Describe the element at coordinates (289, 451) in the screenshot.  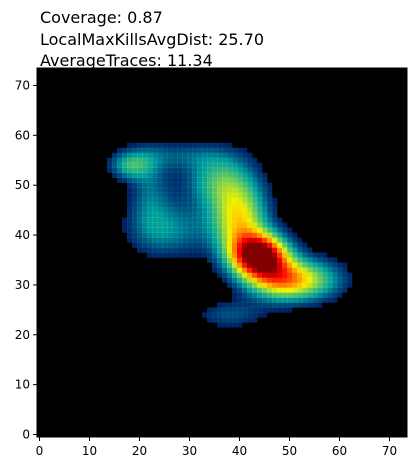
I see `x-tick-label: 50` at that location.